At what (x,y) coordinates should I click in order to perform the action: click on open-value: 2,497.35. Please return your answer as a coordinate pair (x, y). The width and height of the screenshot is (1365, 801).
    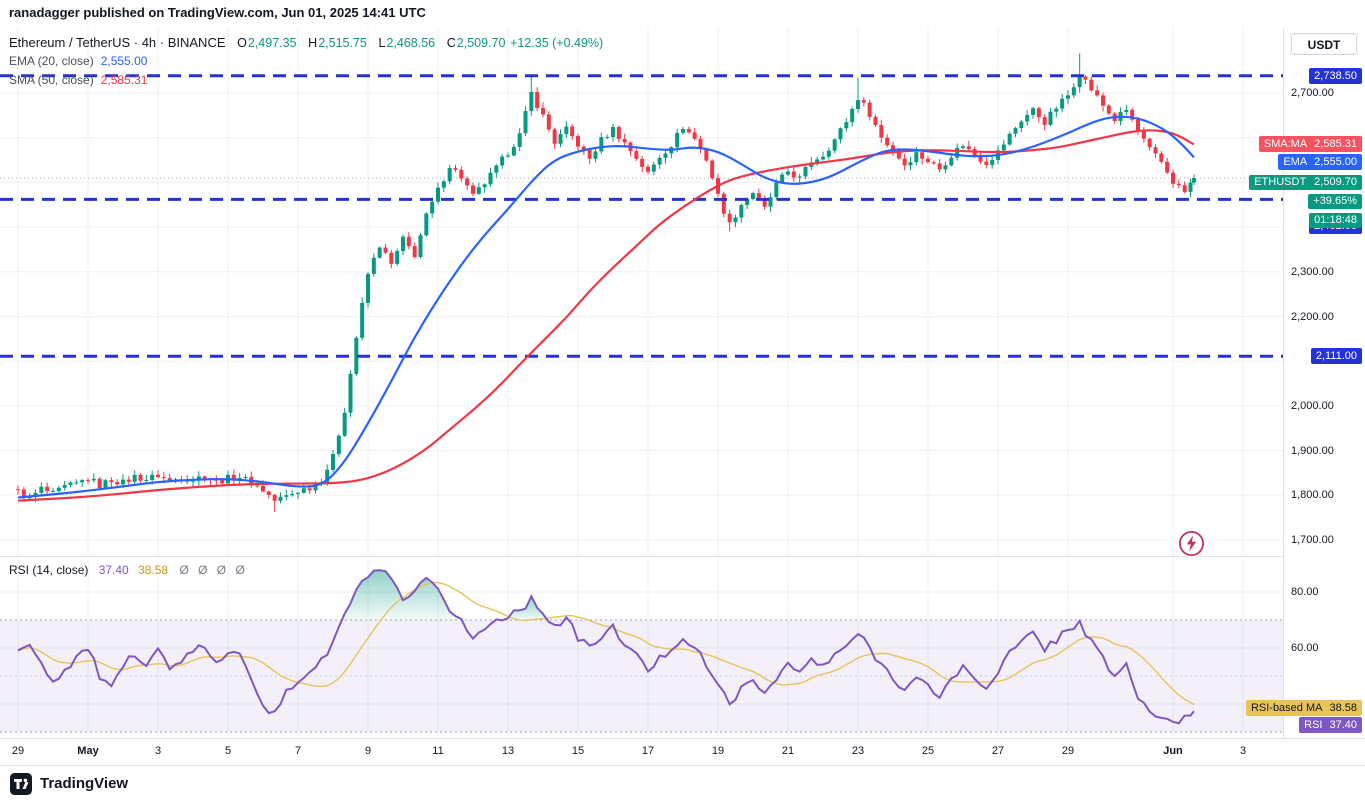
    Looking at the image, I should click on (272, 43).